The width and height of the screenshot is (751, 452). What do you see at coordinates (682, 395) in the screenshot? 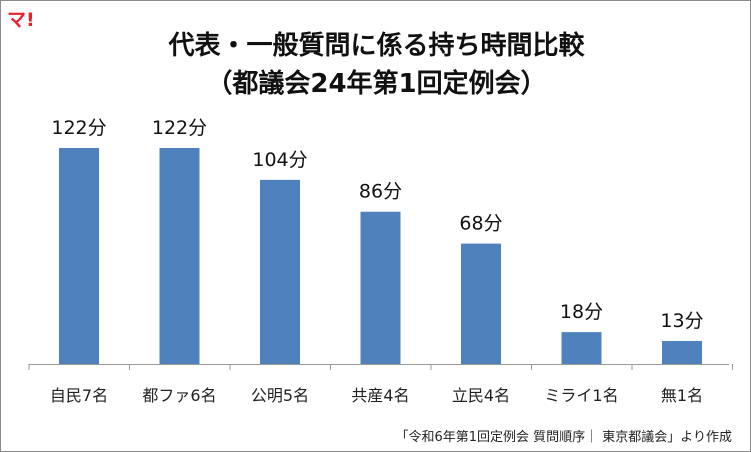
I see `category-label-7: 無1名` at bounding box center [682, 395].